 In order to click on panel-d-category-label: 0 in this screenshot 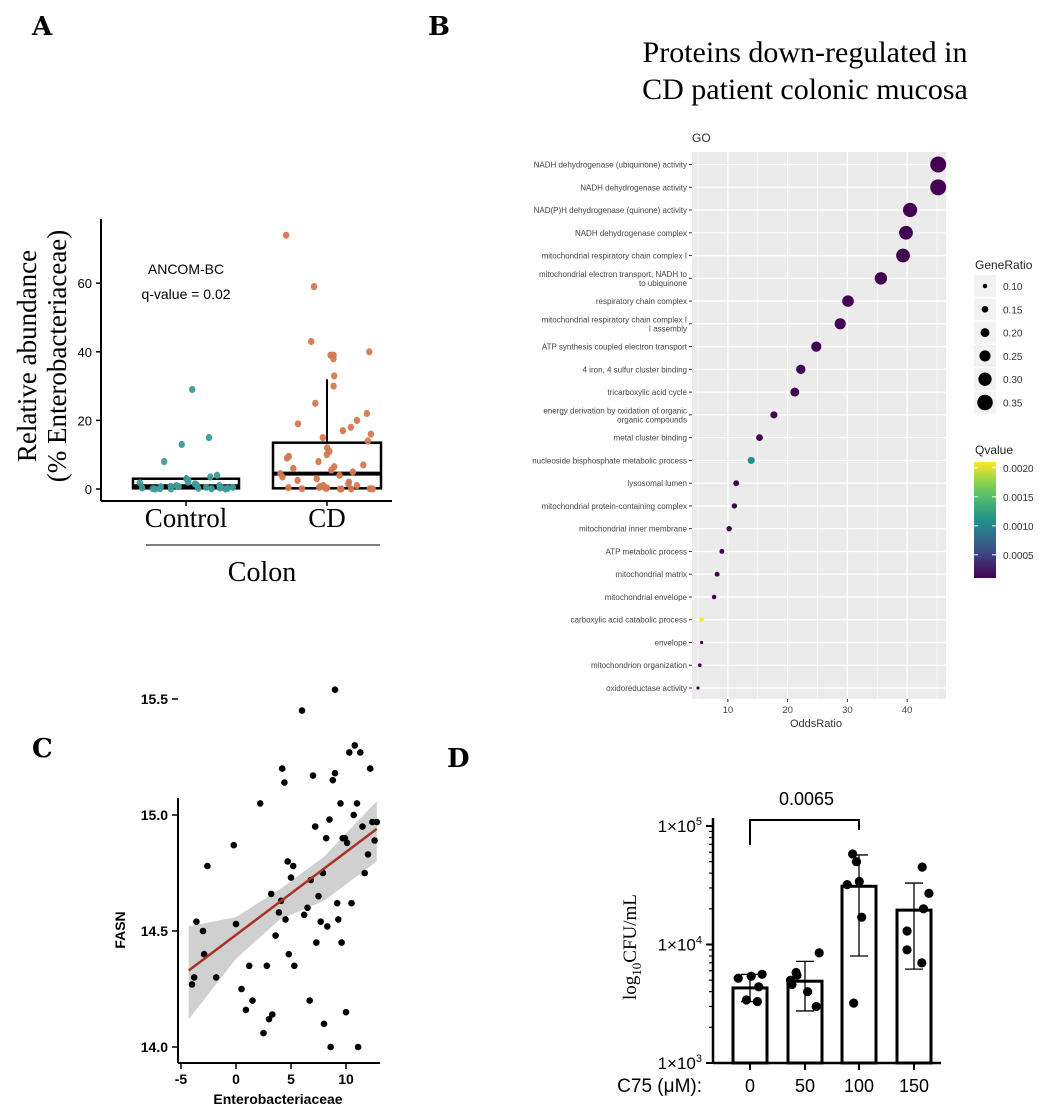, I will do `click(750, 1086)`.